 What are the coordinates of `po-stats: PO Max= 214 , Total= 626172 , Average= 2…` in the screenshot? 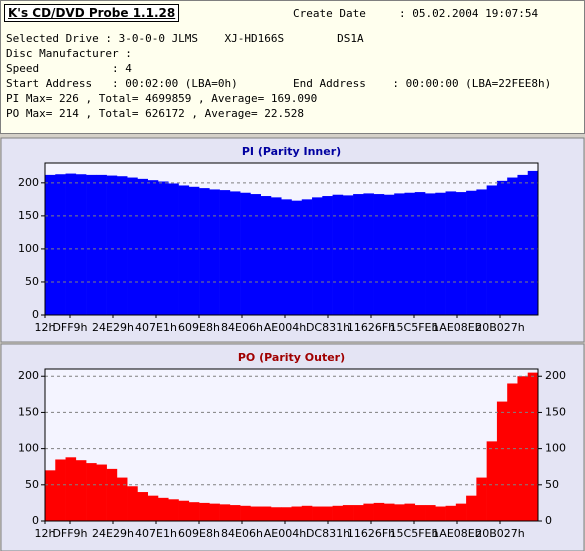 It's located at (155, 113).